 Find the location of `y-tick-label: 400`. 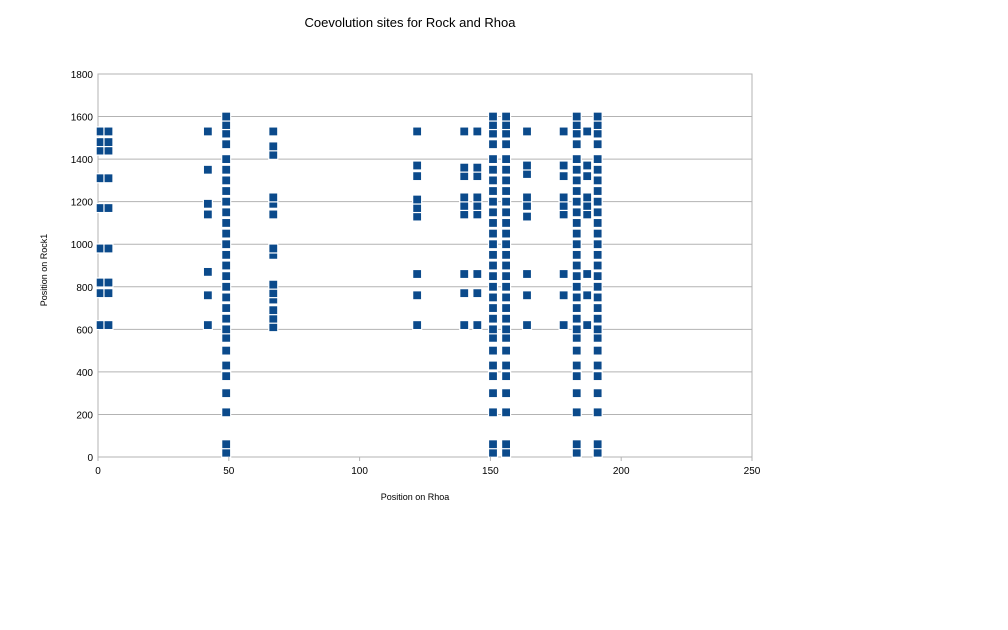

y-tick-label: 400 is located at coordinates (84, 373).